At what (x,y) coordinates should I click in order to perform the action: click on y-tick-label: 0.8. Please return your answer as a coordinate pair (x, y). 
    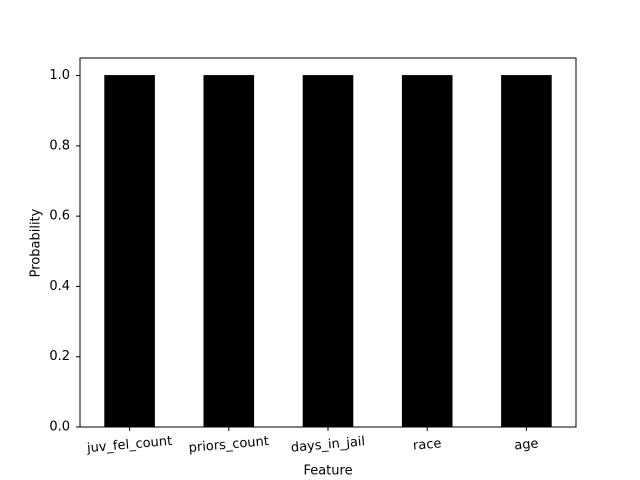
    Looking at the image, I should click on (59, 145).